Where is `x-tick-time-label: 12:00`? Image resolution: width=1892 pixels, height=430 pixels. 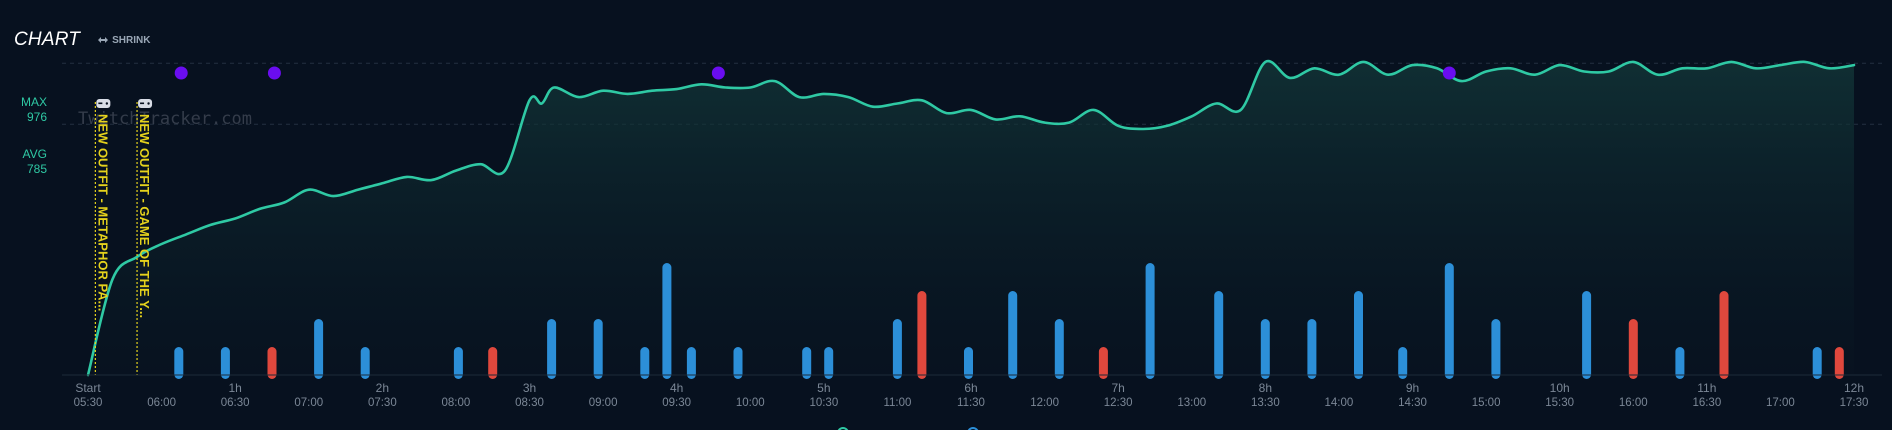 x-tick-time-label: 12:00 is located at coordinates (1044, 403).